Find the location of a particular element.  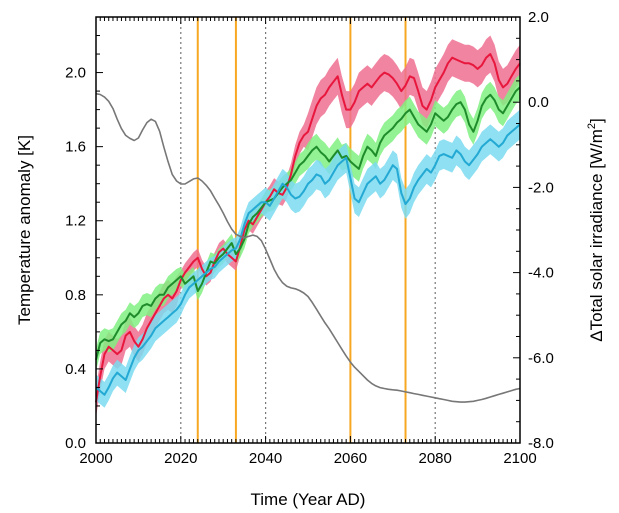

x-axis-title: Time (Year AD) is located at coordinates (308, 499).